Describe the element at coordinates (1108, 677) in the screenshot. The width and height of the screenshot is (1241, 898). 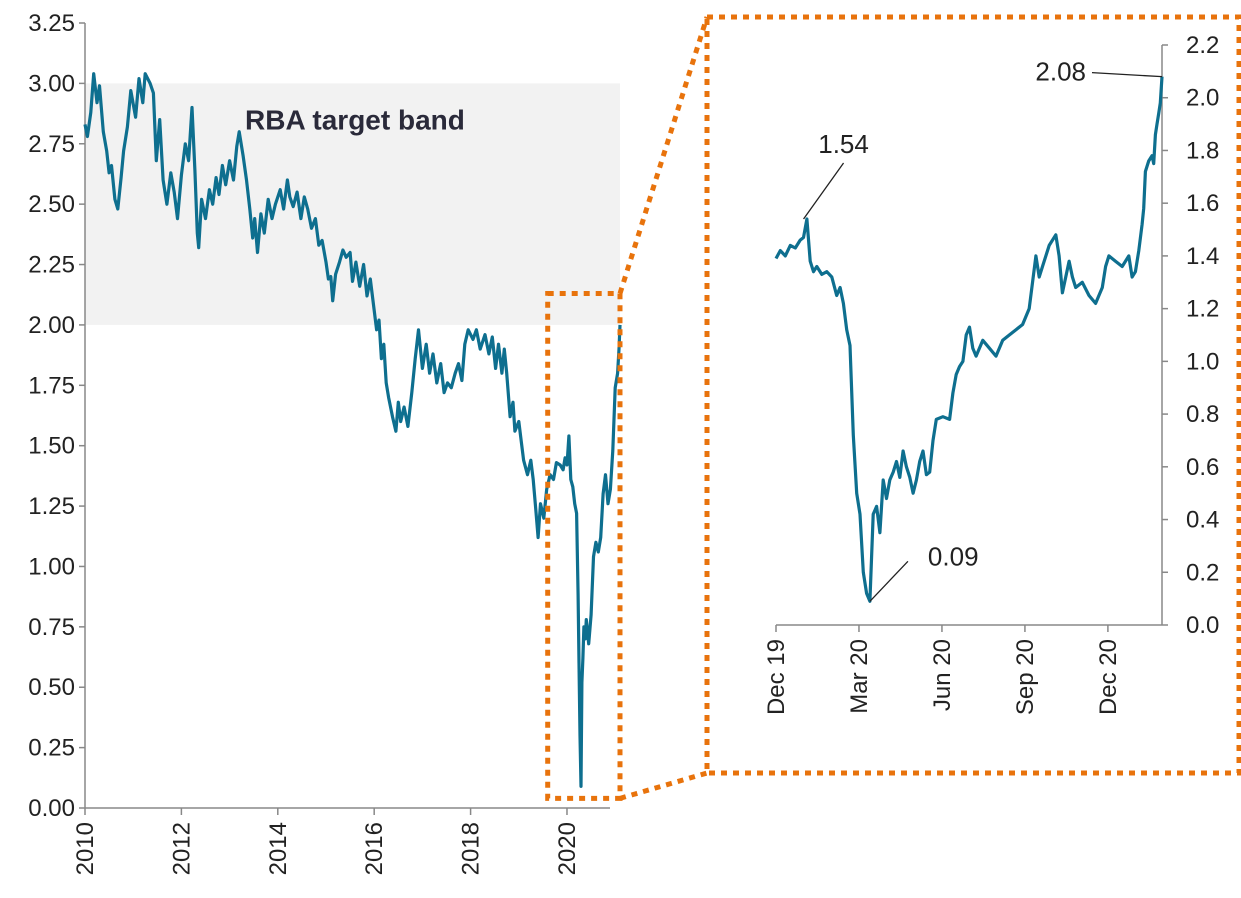
I see `inset-x-tick-label: Dec 20` at that location.